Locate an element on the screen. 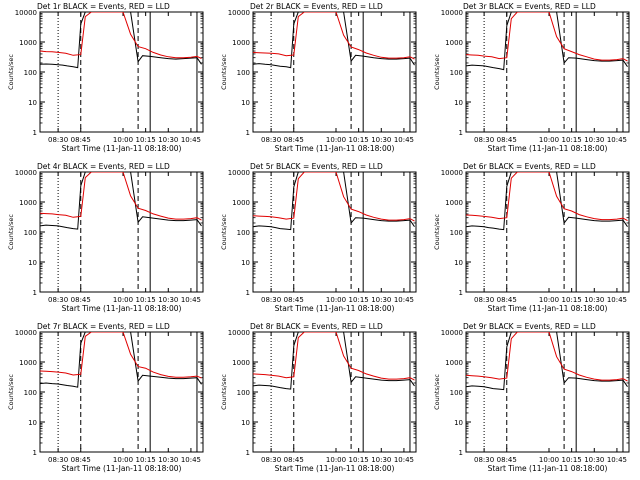 Image resolution: width=640 pixels, height=480 pixels. chart-title: Det 6r BLACK = Events, RED = LLD is located at coordinates (529, 166).